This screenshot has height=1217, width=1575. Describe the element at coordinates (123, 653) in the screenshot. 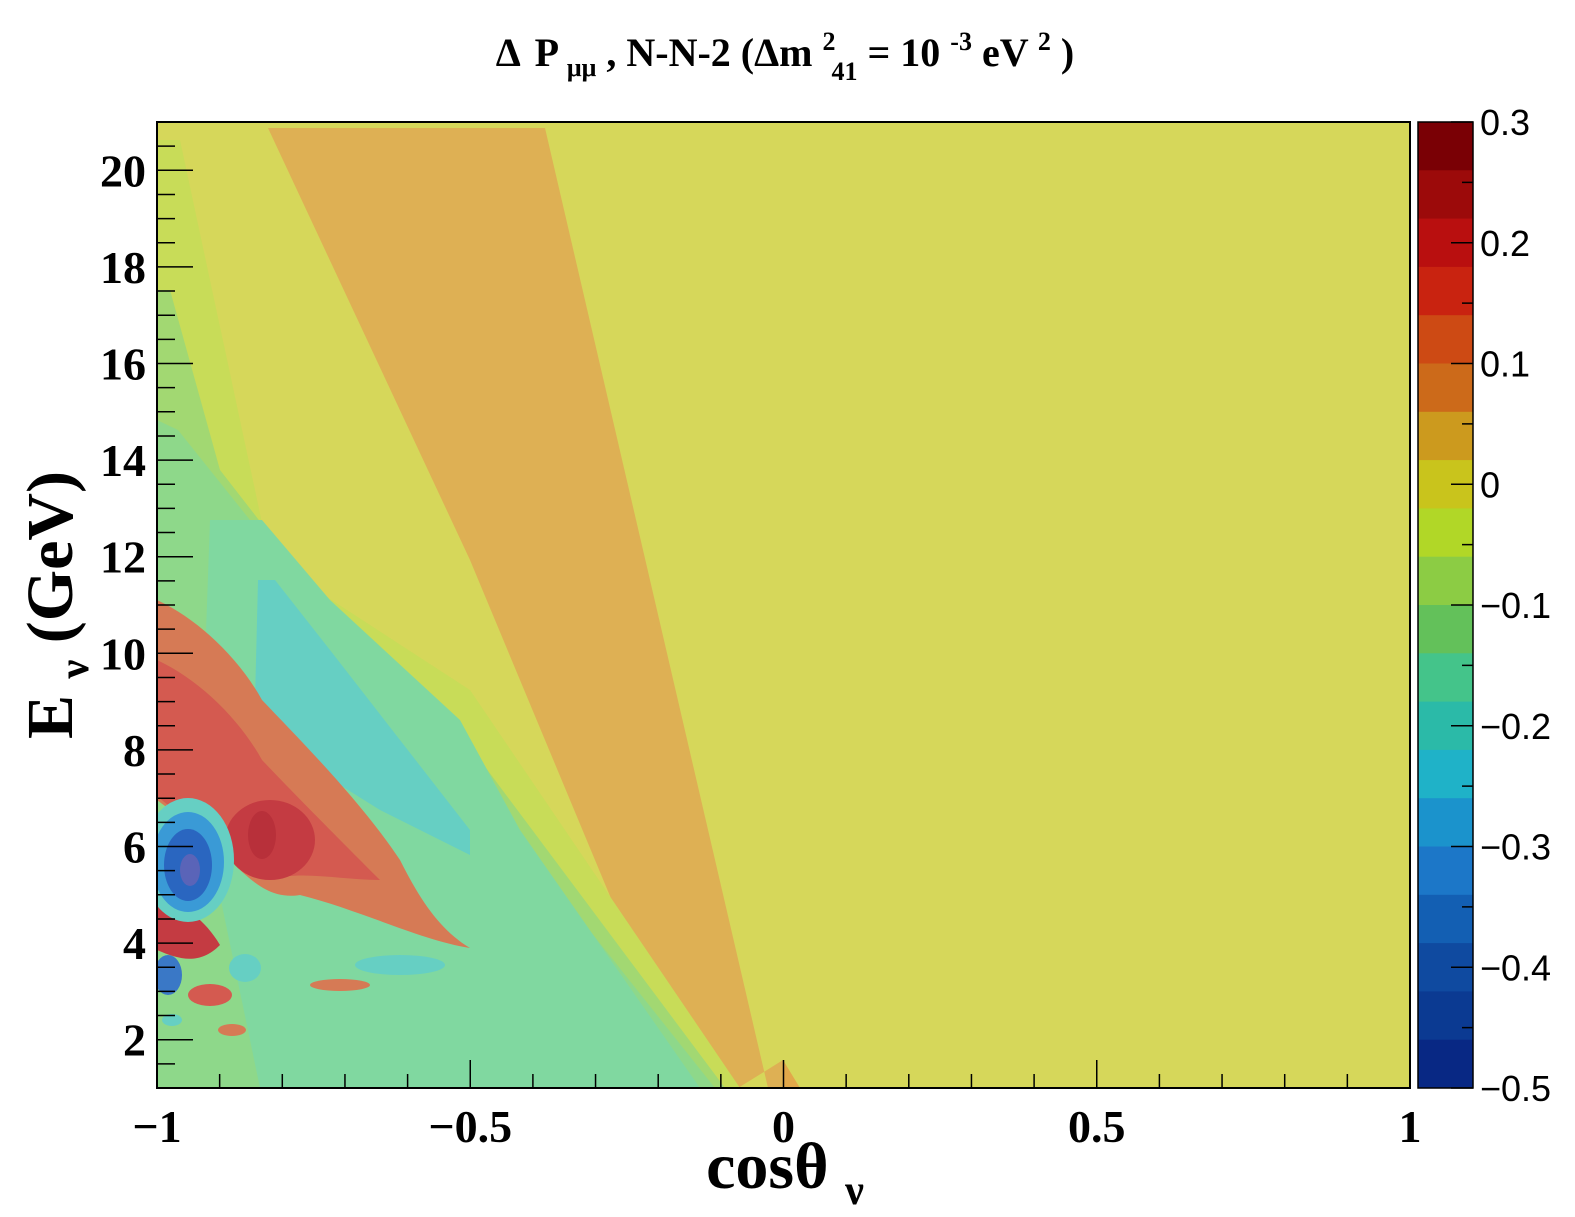

I see `y-tick-label: 10` at that location.